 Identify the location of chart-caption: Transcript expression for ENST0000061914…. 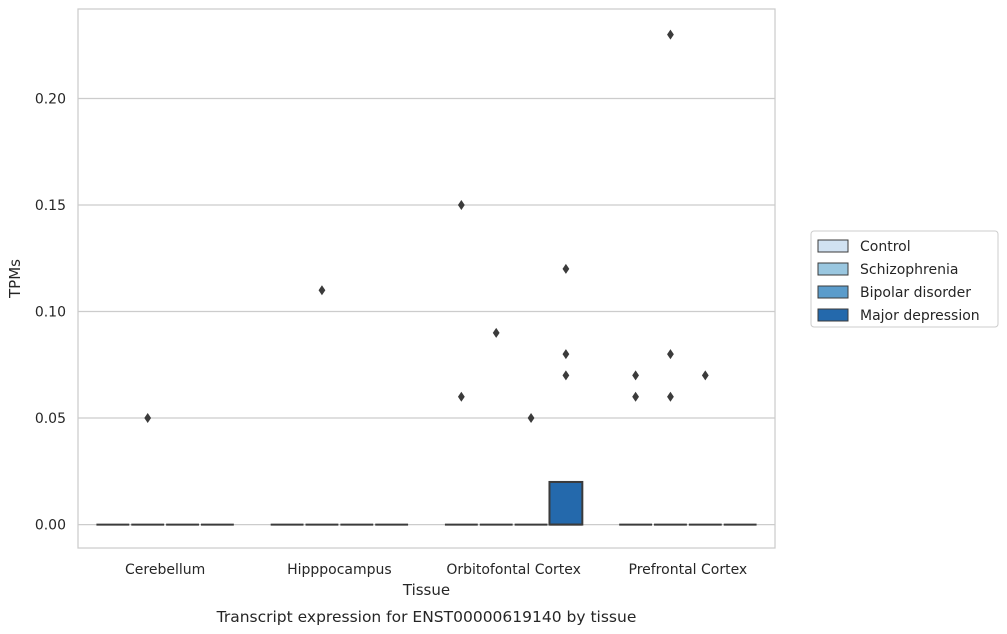
(426, 617).